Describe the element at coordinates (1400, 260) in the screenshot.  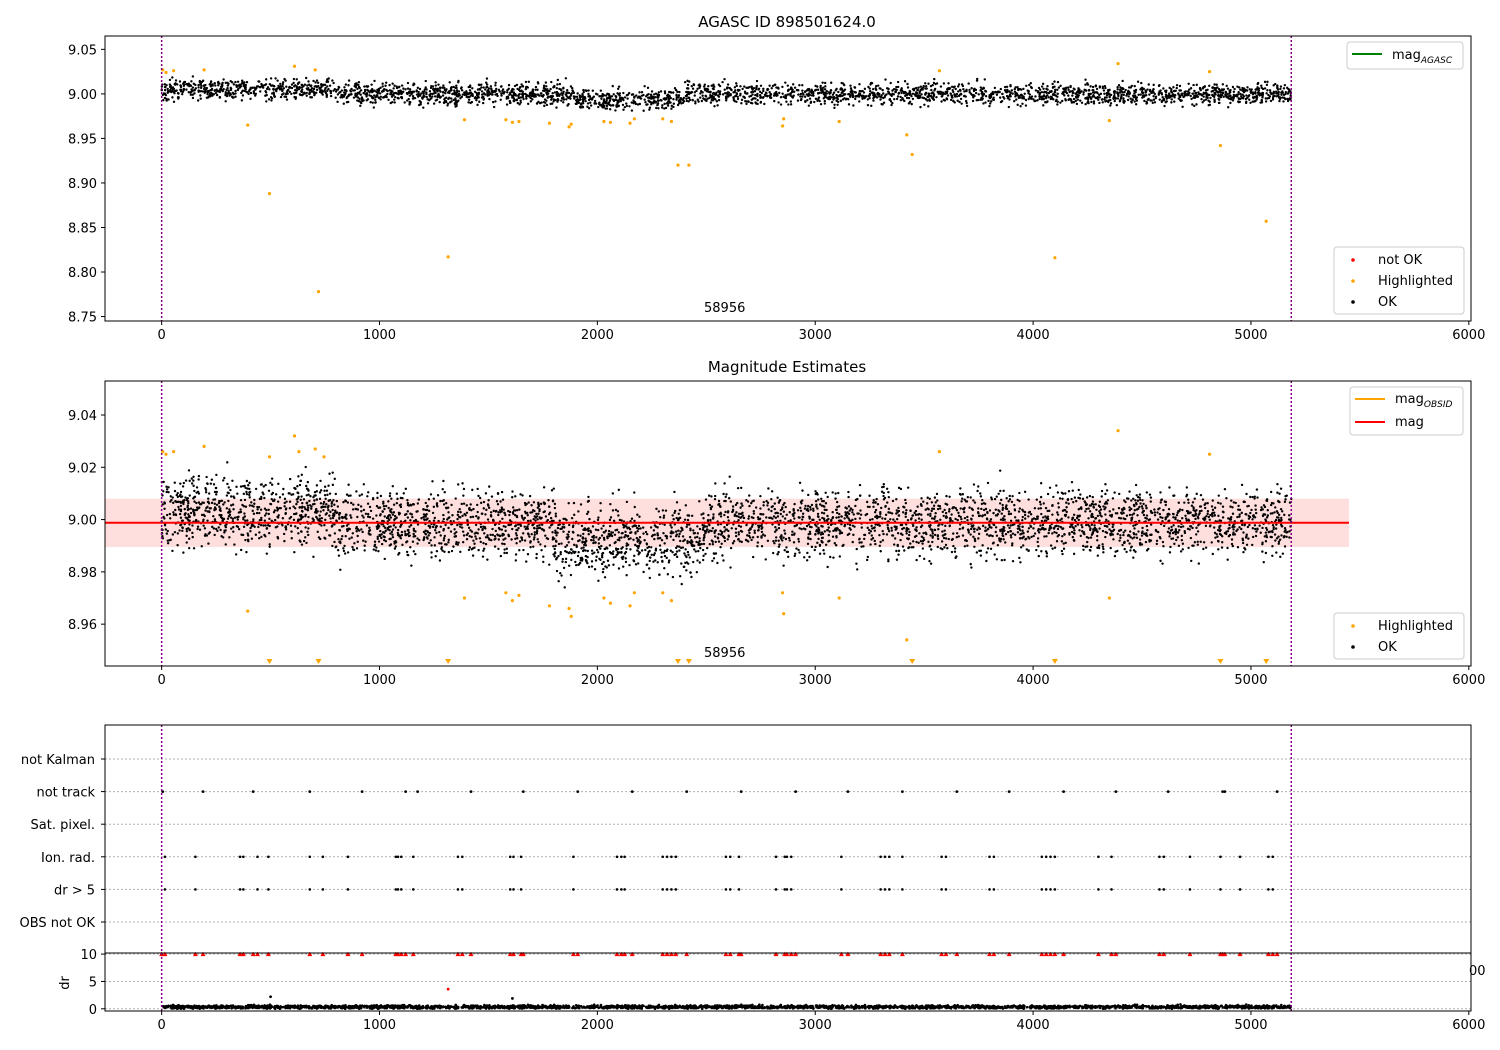
I see `legend-not-ok: not OK` at that location.